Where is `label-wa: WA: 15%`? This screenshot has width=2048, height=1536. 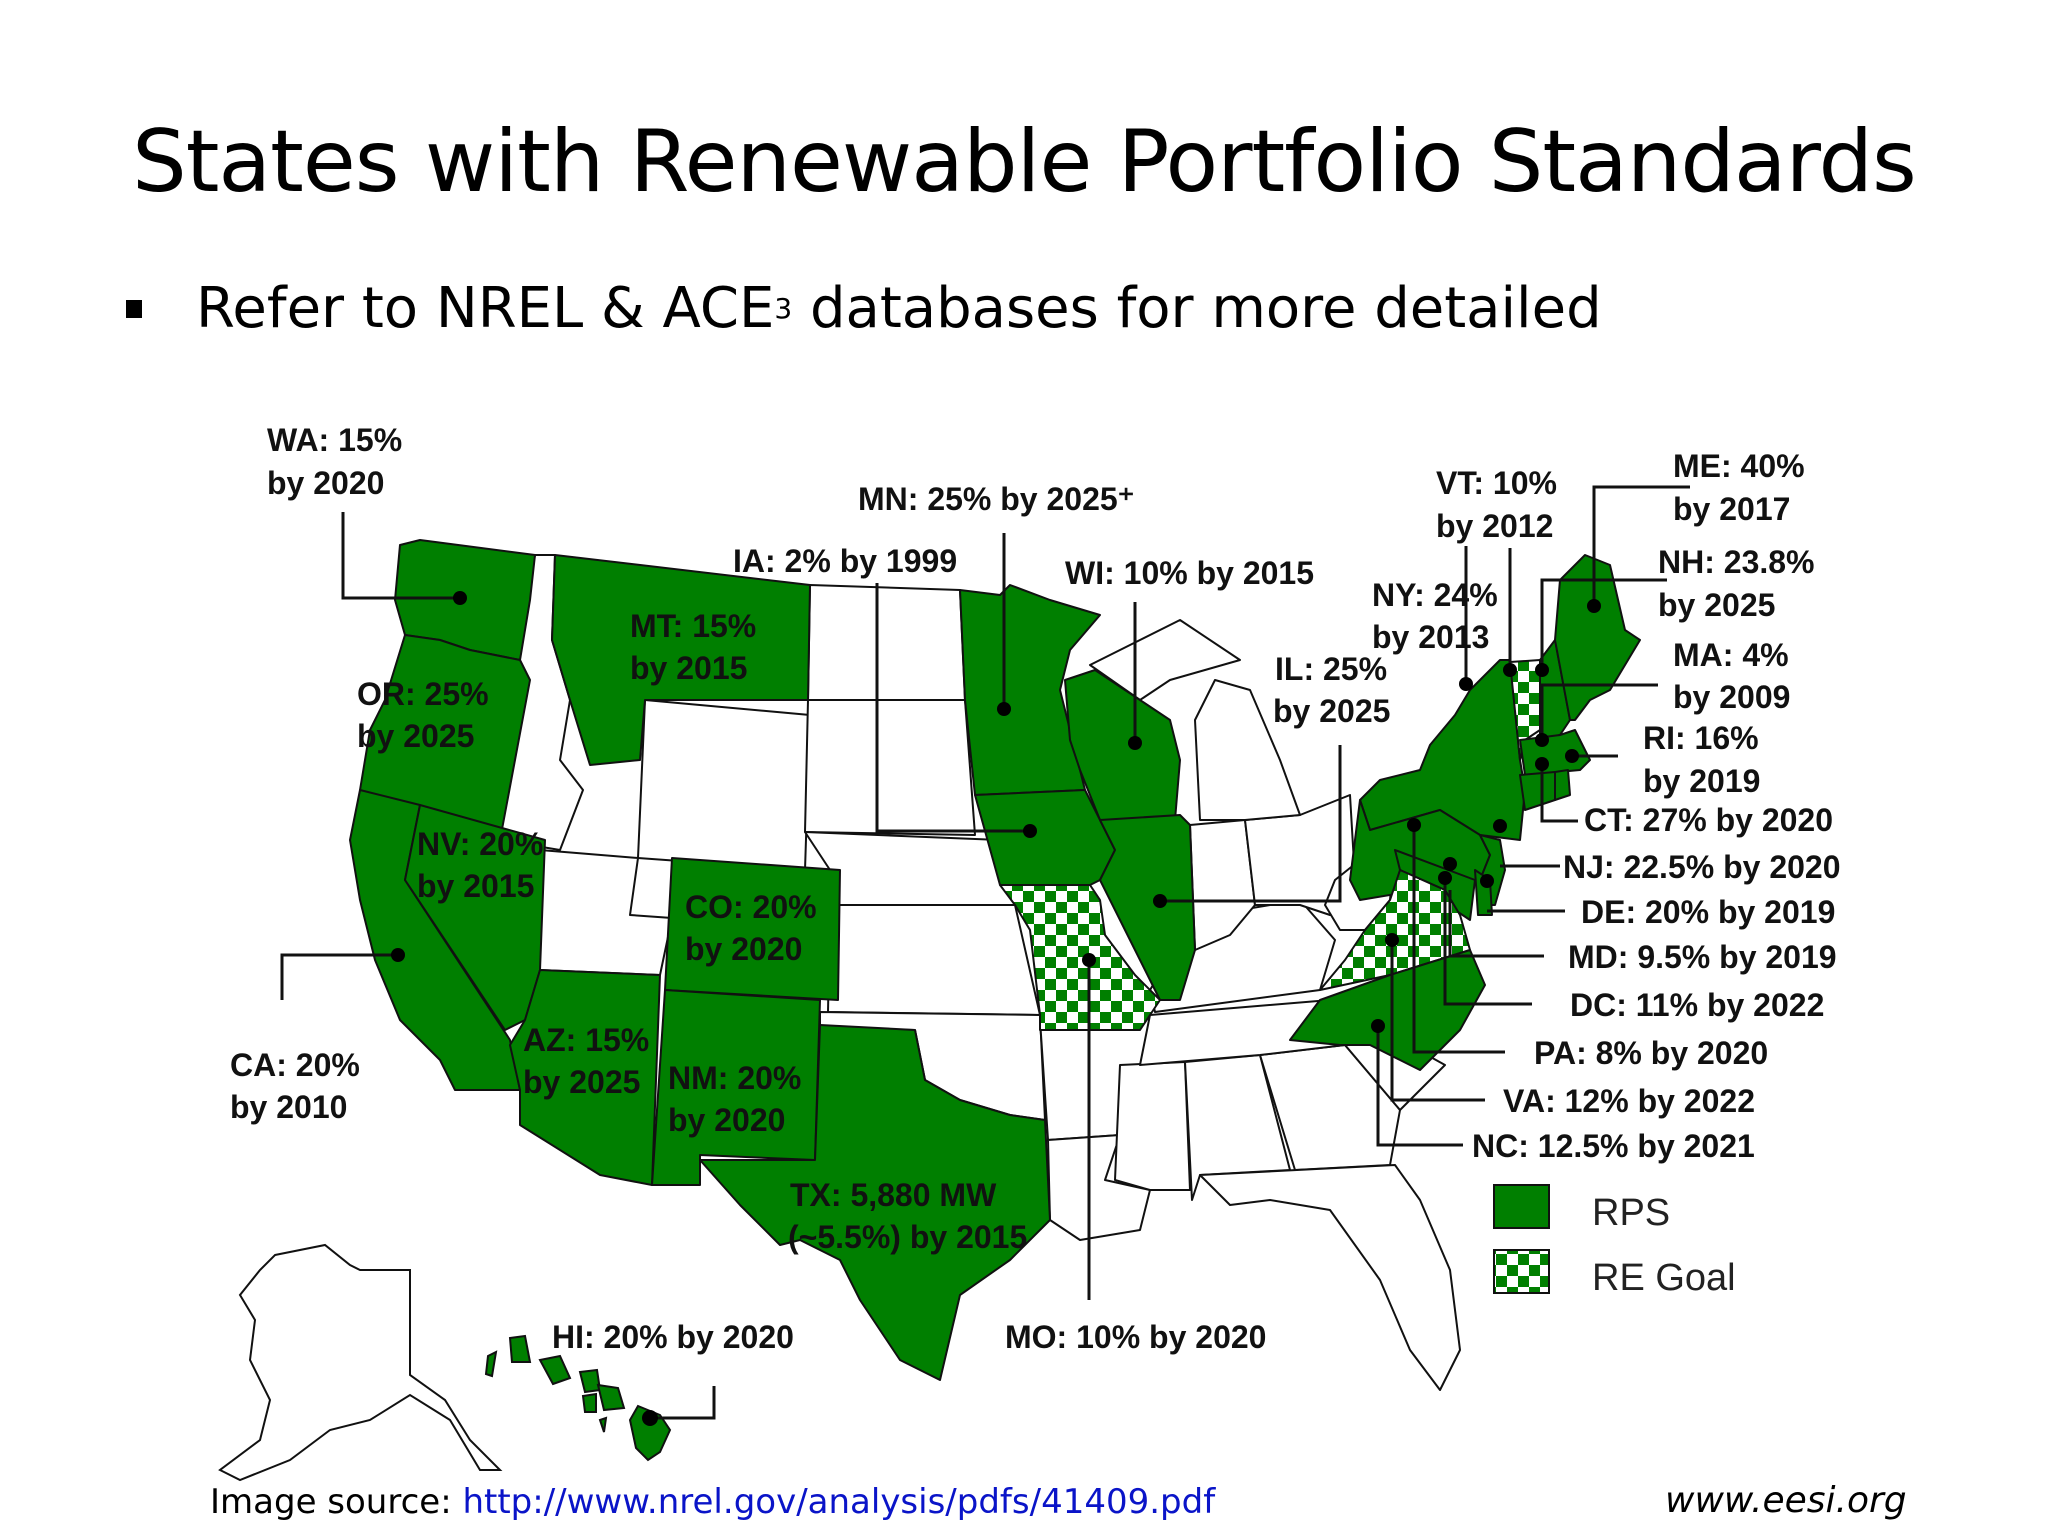 label-wa: WA: 15% is located at coordinates (334, 440).